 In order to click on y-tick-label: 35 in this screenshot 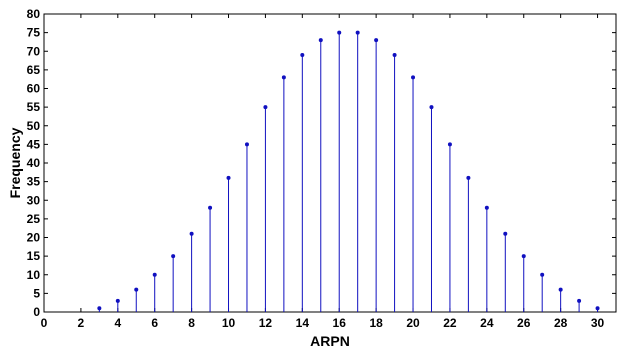, I will do `click(34, 182)`.